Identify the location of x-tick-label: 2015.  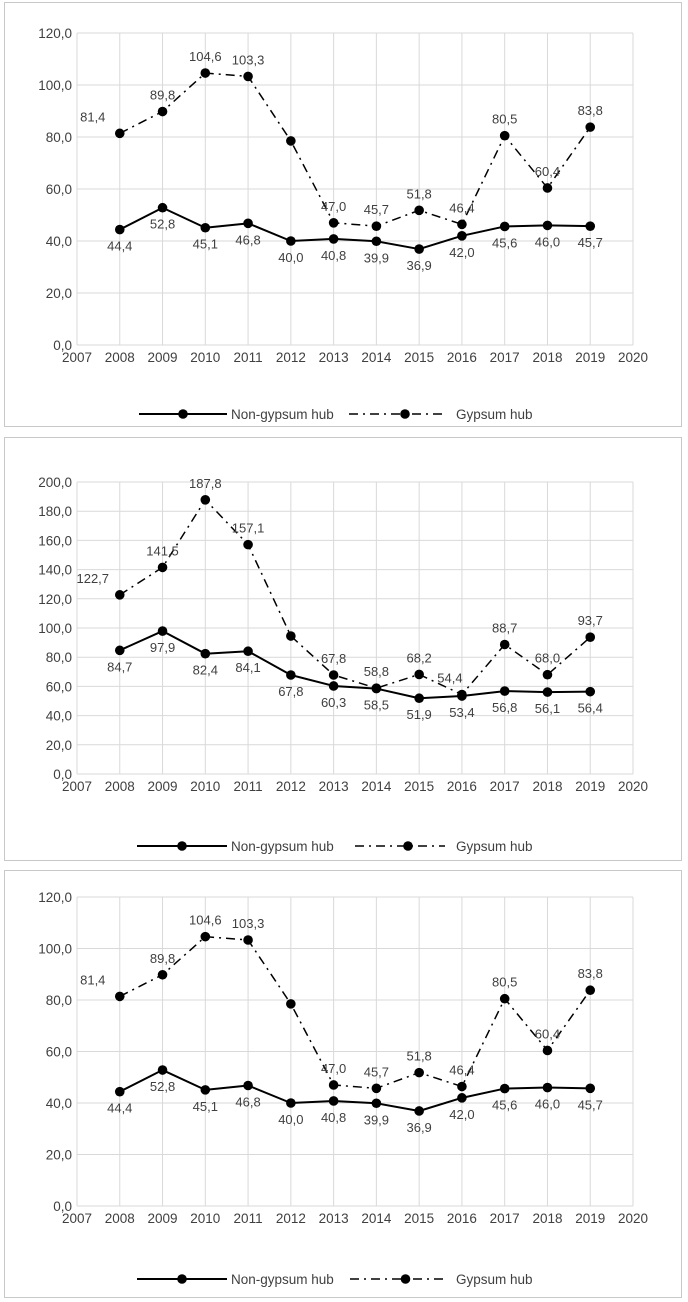
(419, 357).